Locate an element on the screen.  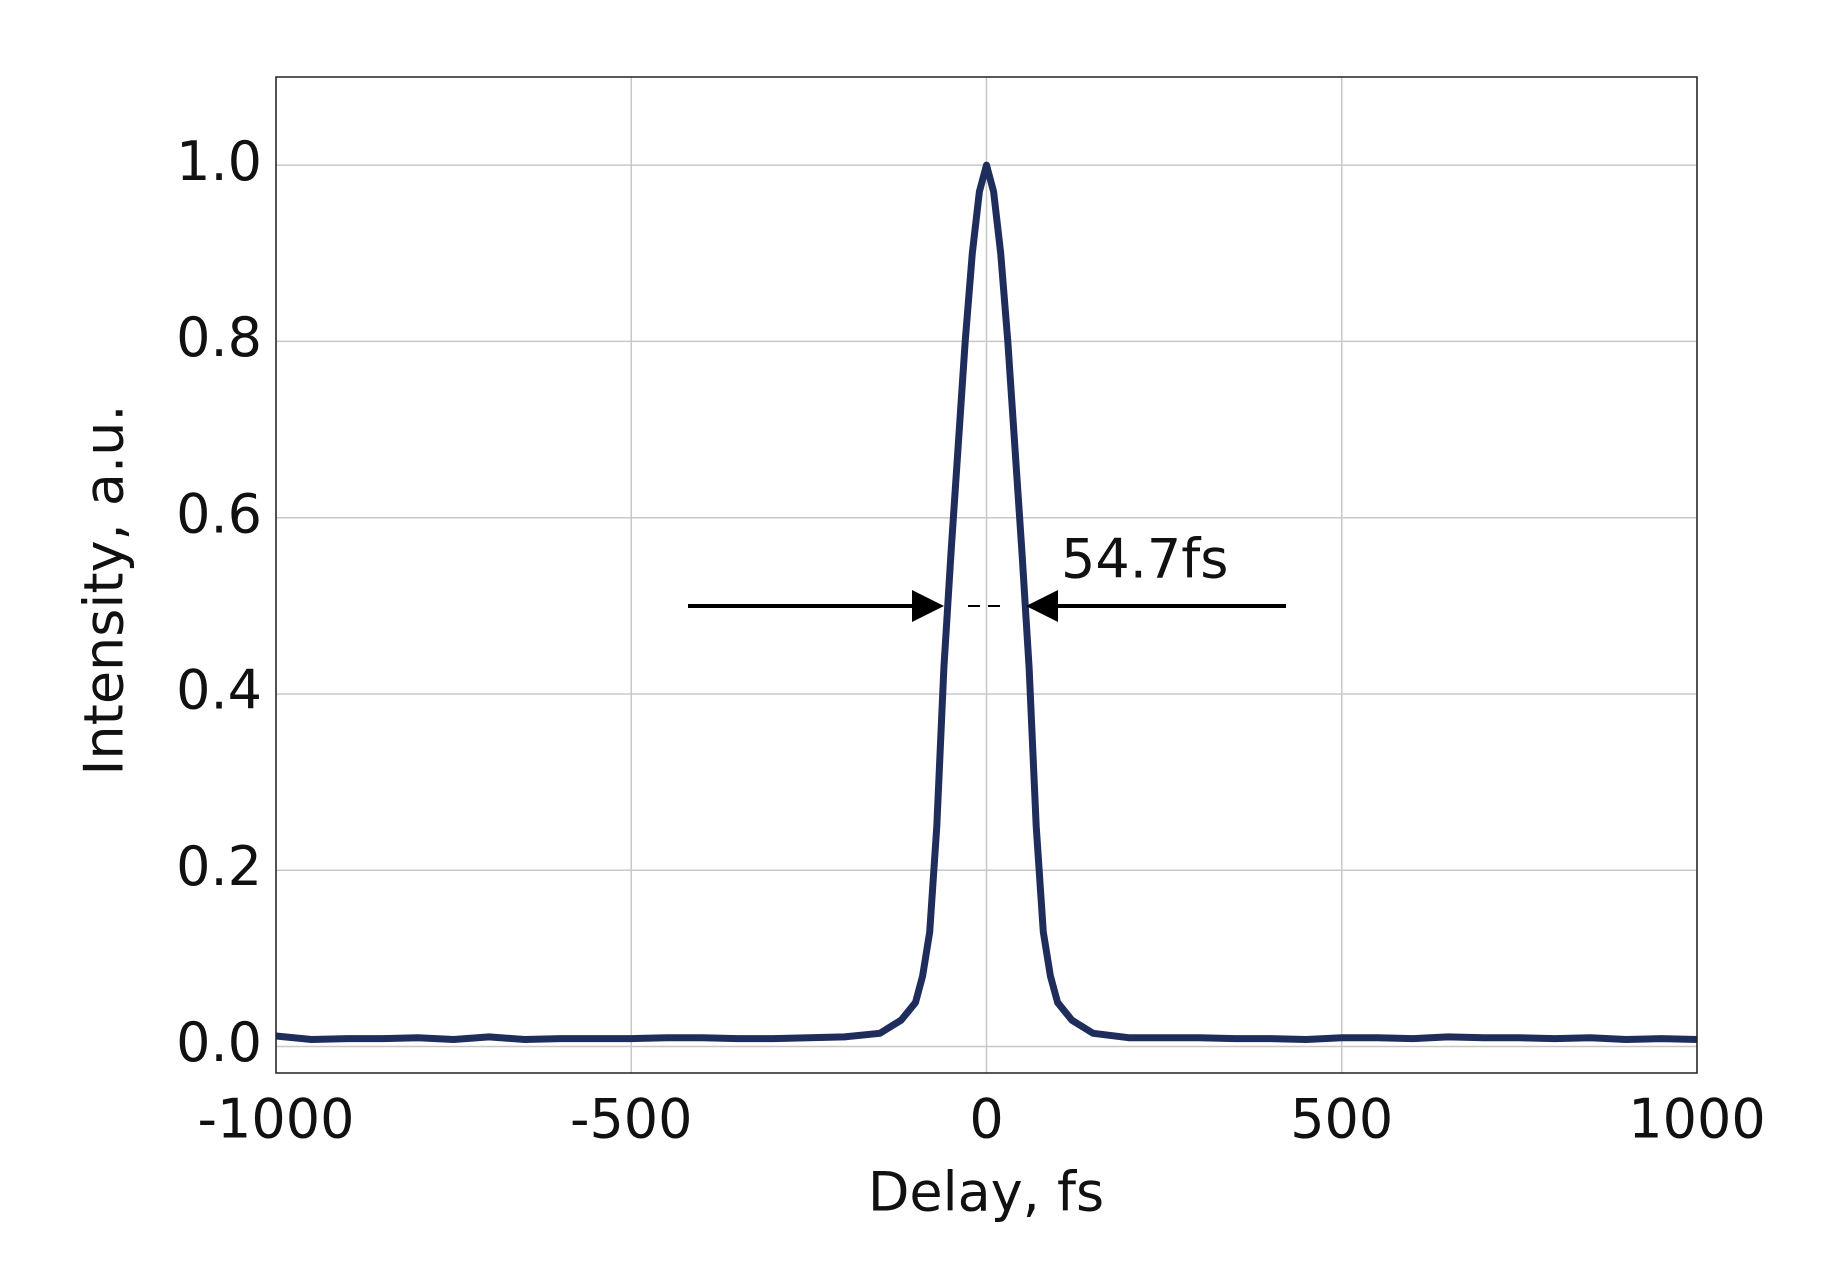
x-tick-label: 0 is located at coordinates (986, 1119).